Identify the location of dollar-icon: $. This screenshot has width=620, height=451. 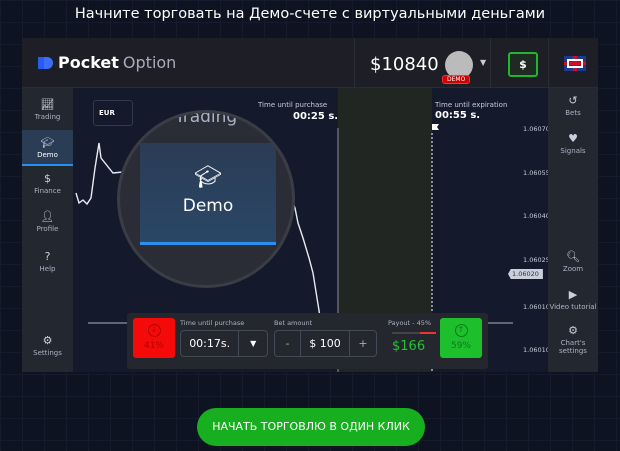
(47, 178).